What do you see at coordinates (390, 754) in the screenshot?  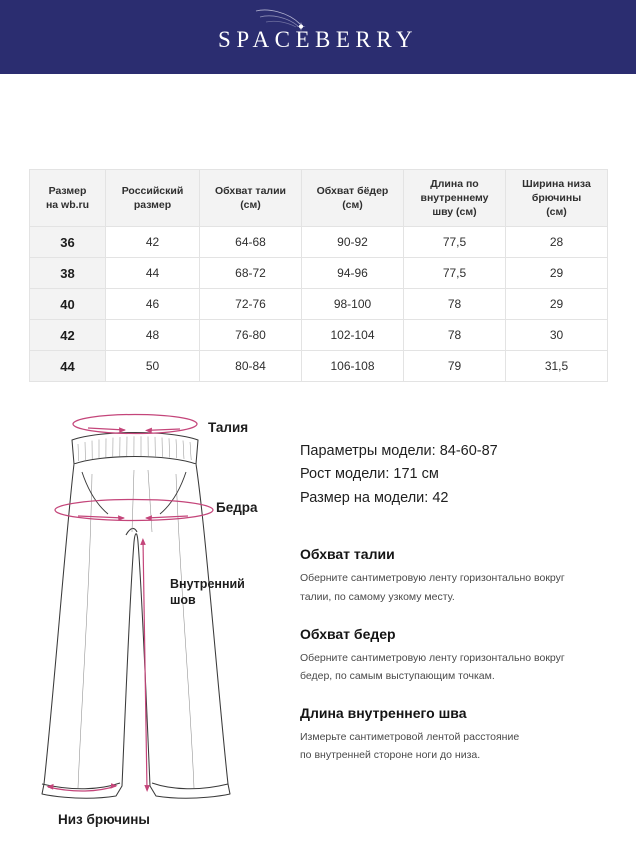 I see `instruction-inseam-line2: по внутренней стороне ноги до низа.` at bounding box center [390, 754].